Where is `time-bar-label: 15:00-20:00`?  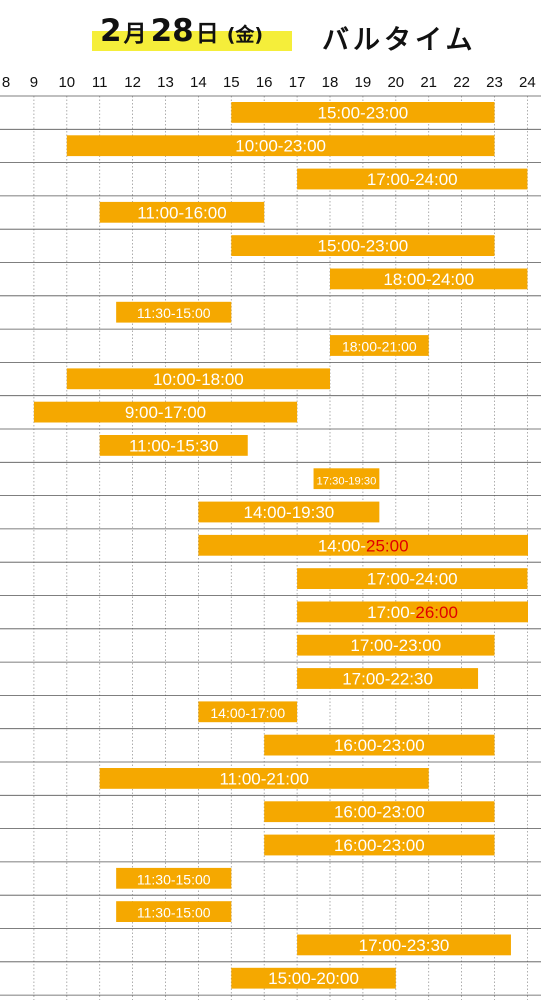 time-bar-label: 15:00-20:00 is located at coordinates (313, 978).